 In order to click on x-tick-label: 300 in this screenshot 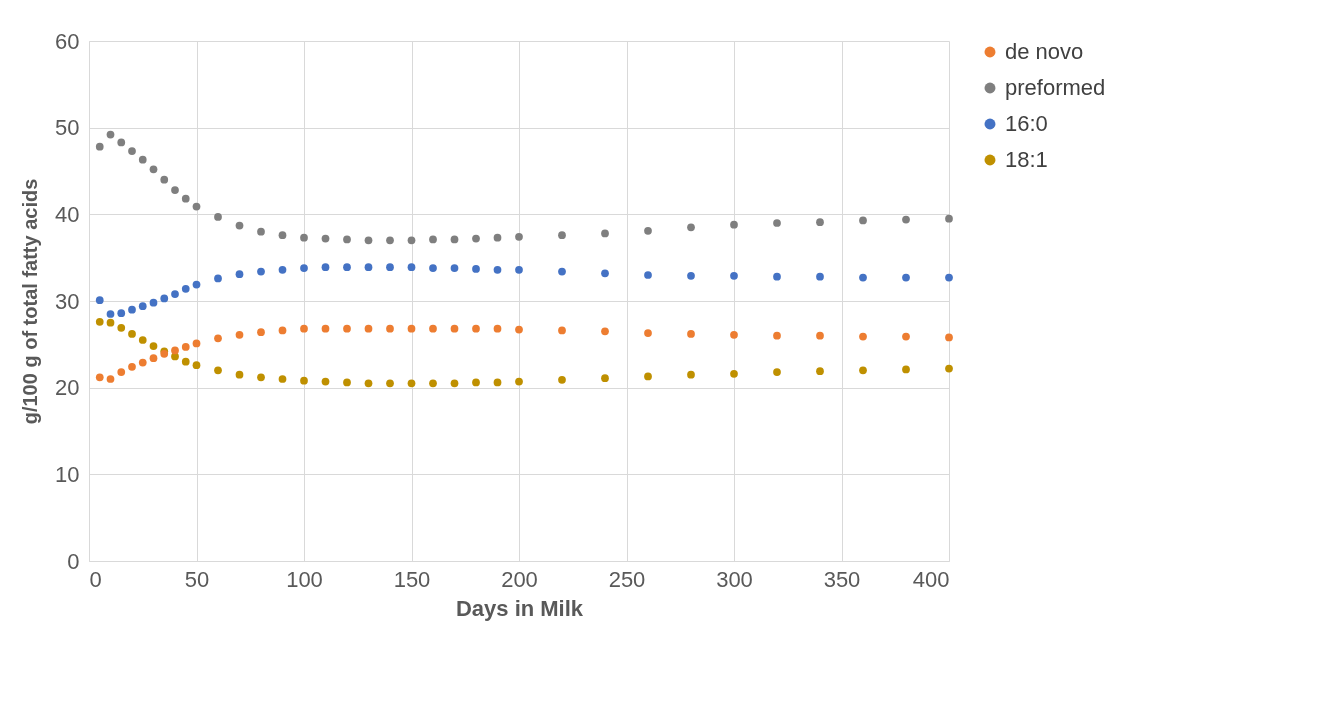, I will do `click(734, 579)`.